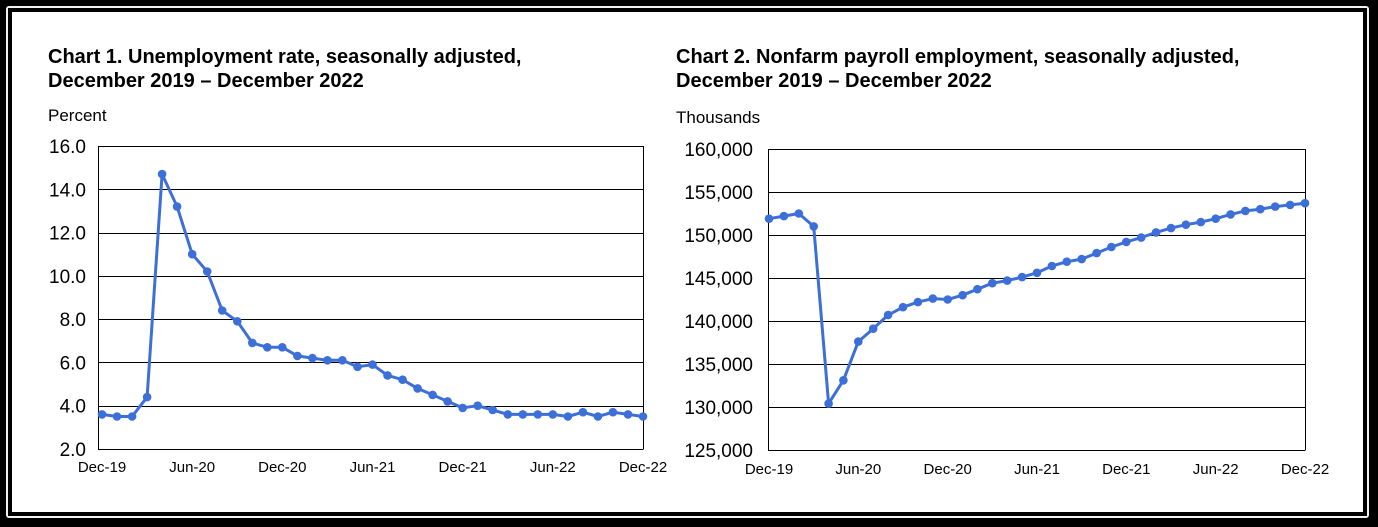 This screenshot has height=527, width=1378. Describe the element at coordinates (67, 147) in the screenshot. I see `y-tick-label: 16.0` at that location.